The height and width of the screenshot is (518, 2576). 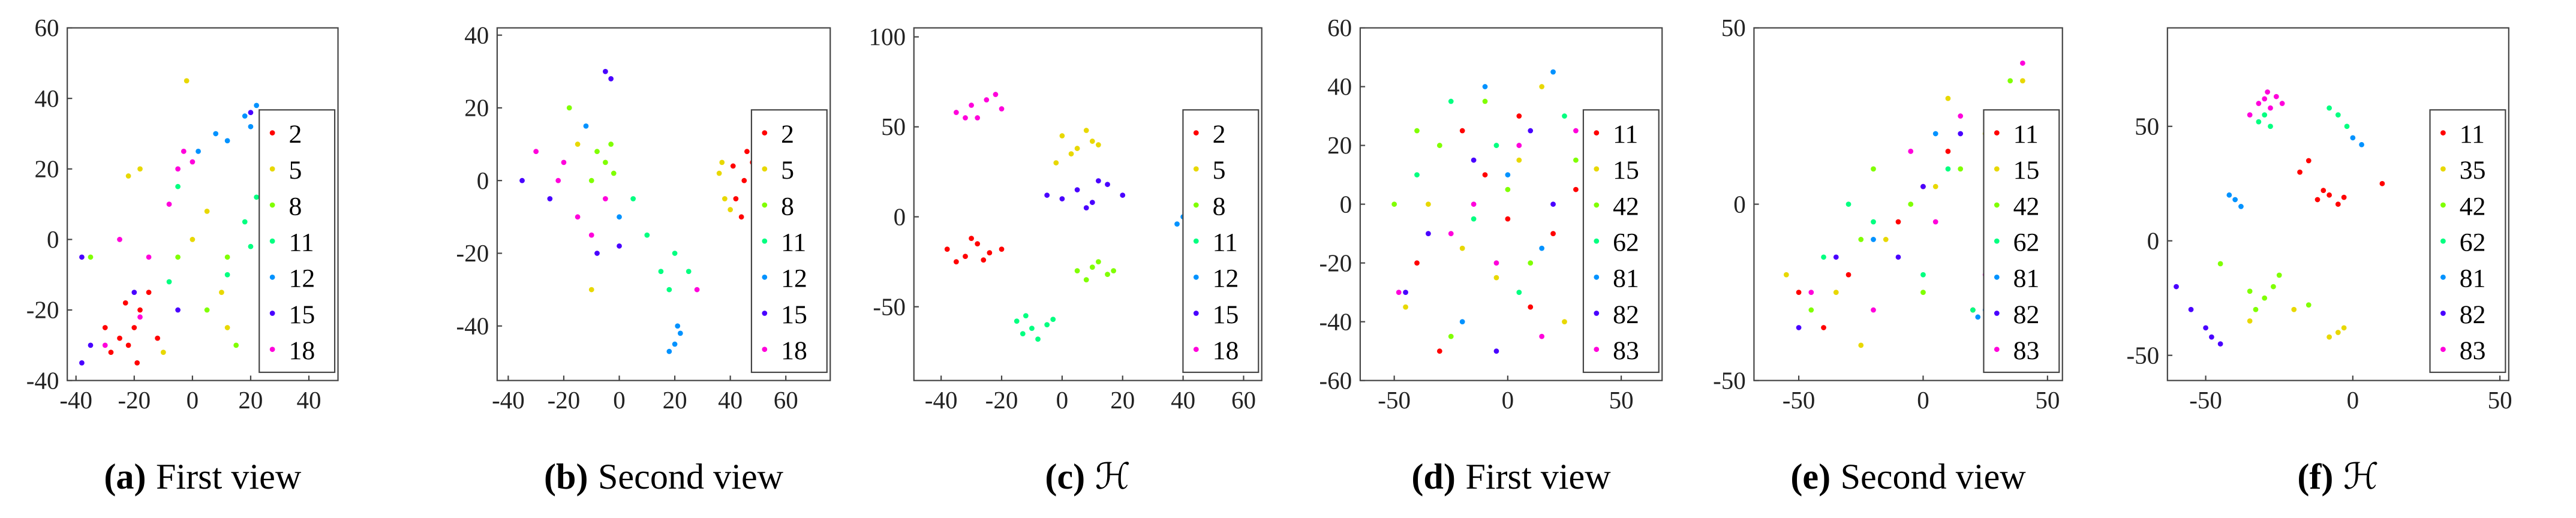 What do you see at coordinates (788, 207) in the screenshot?
I see `legend-label: 8` at bounding box center [788, 207].